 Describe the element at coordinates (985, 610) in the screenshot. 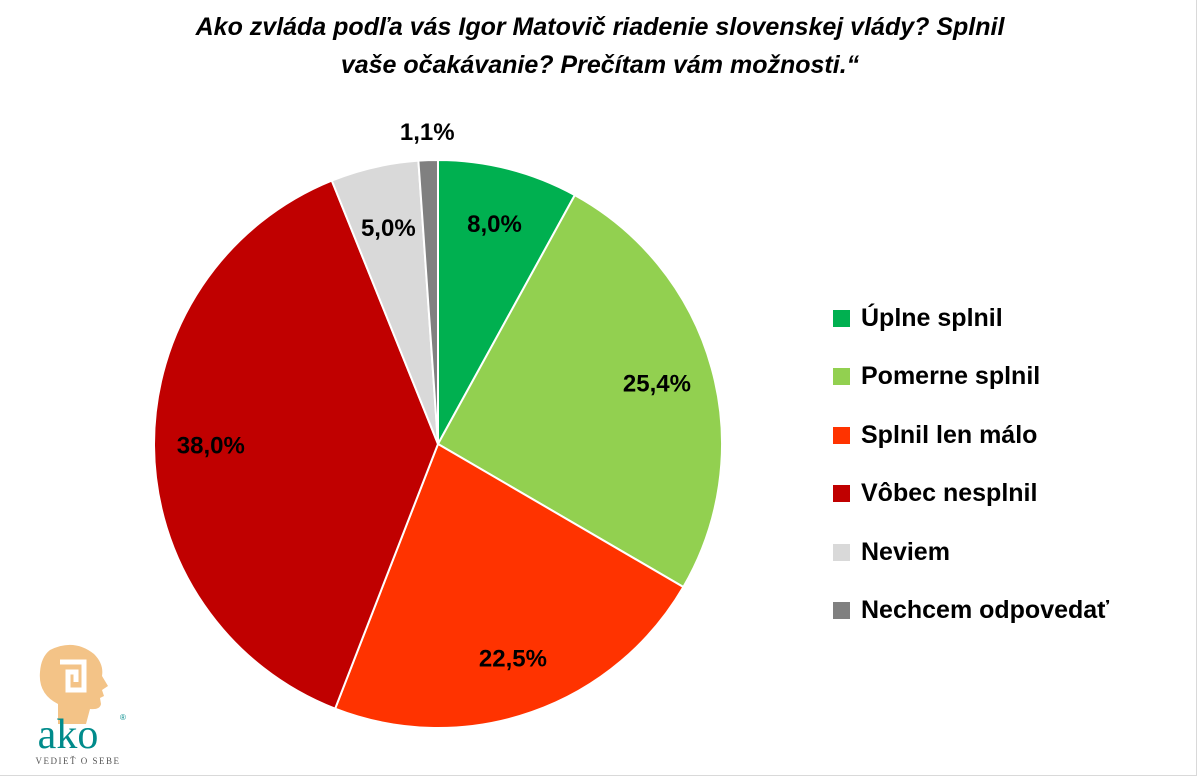

I see `legend-label: Nechcem odpovedať` at that location.